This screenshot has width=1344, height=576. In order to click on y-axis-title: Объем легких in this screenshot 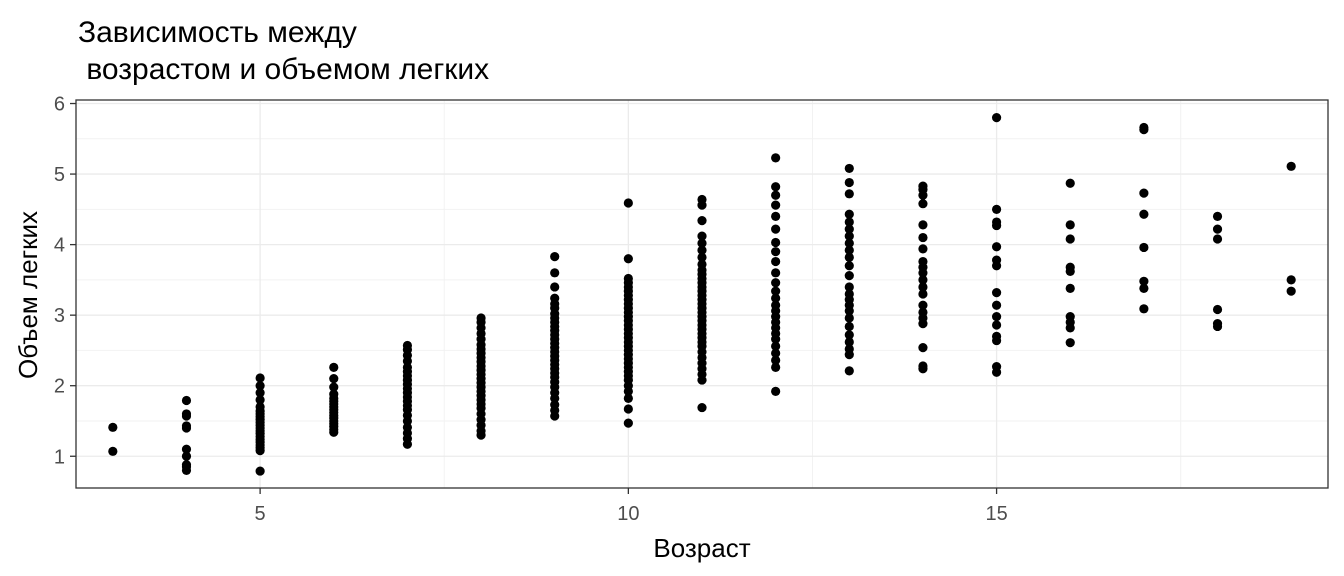, I will do `click(28, 295)`.